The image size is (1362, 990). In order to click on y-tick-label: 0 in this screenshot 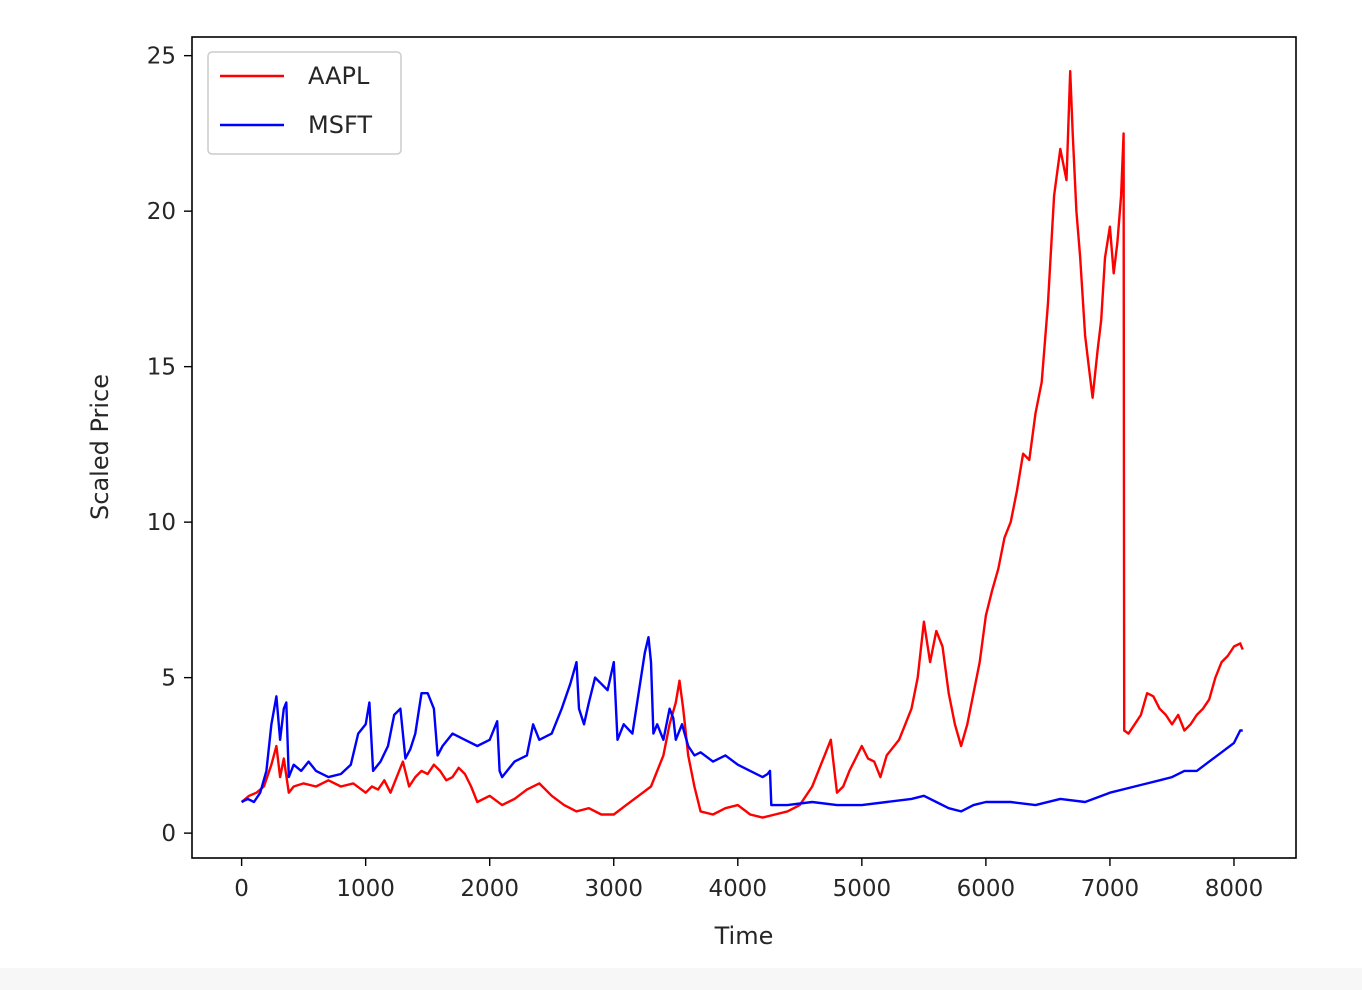, I will do `click(168, 834)`.